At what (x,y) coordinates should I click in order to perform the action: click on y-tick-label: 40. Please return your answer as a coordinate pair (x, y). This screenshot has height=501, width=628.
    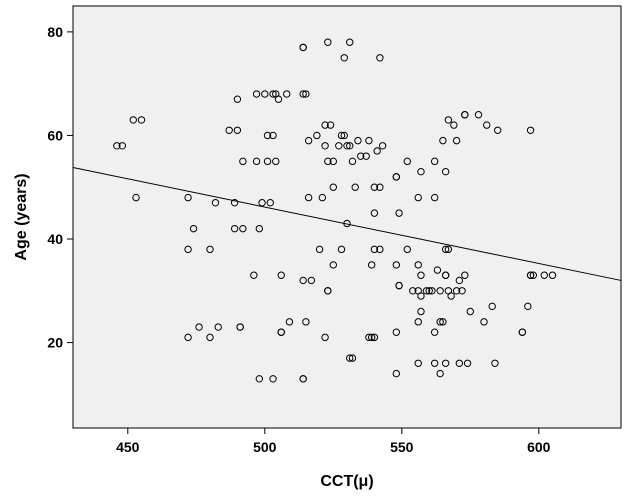
    Looking at the image, I should click on (55, 239).